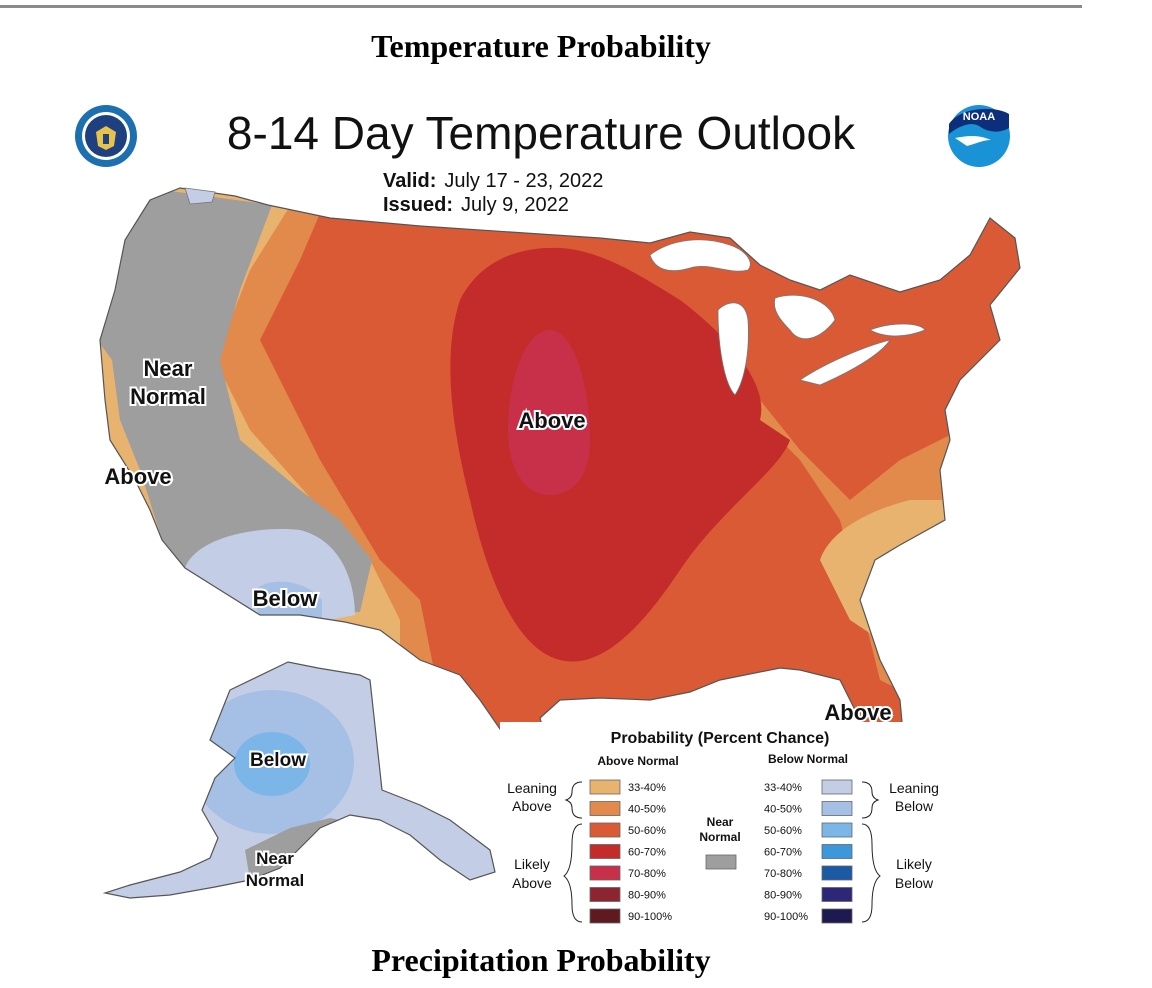 This screenshot has height=988, width=1152. I want to click on map-title: 8-14 Day Temperature Outlook, so click(541, 133).